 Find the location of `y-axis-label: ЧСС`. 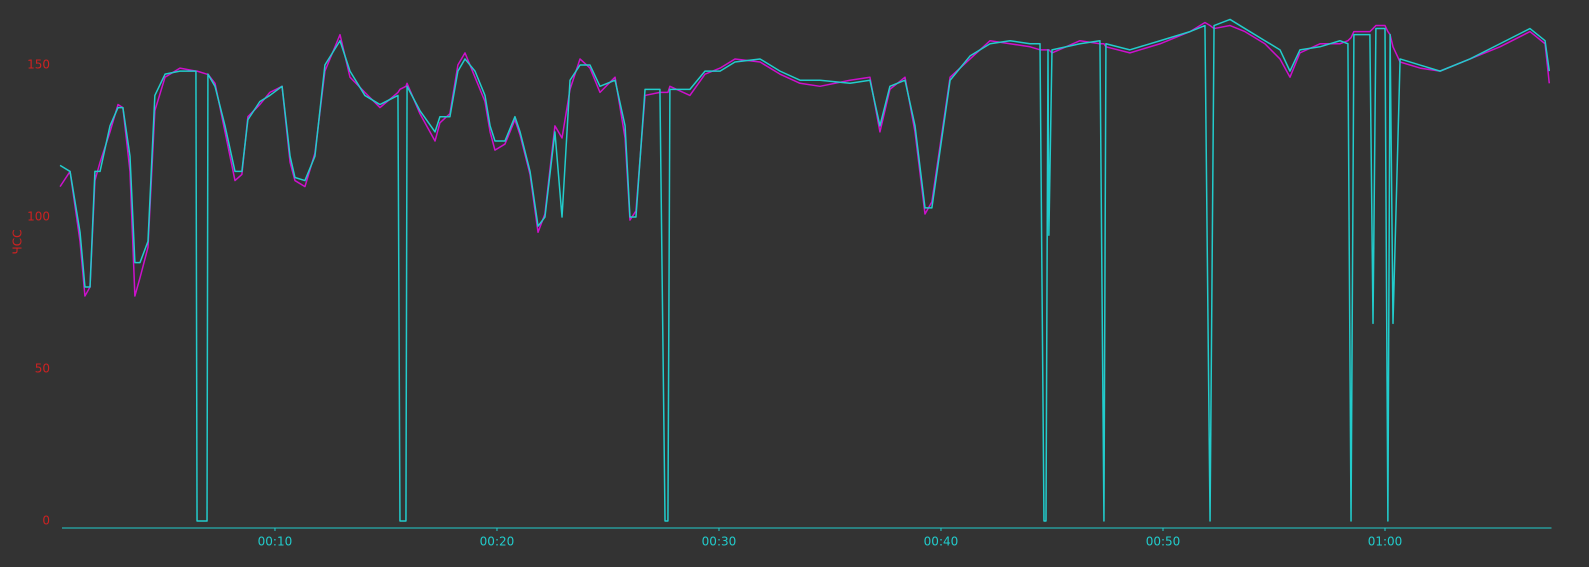

y-axis-label: ЧСС is located at coordinates (18, 242).